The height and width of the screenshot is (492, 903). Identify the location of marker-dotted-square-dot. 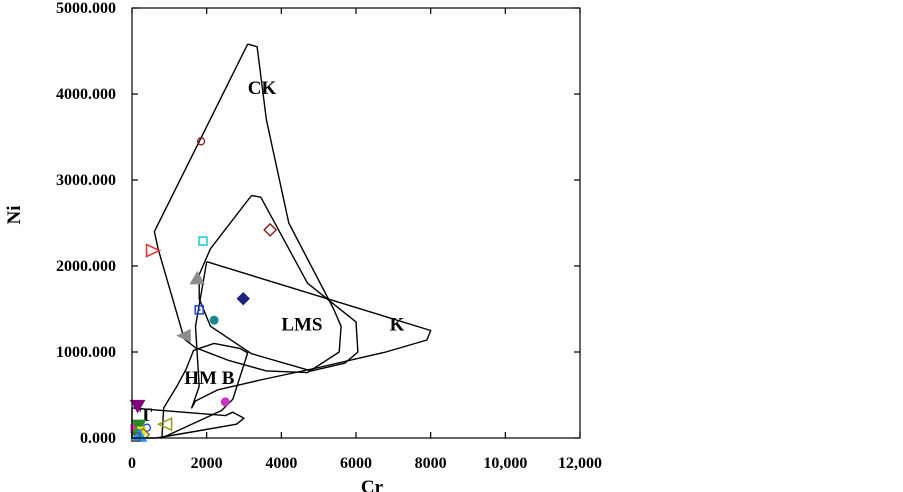
(199, 310).